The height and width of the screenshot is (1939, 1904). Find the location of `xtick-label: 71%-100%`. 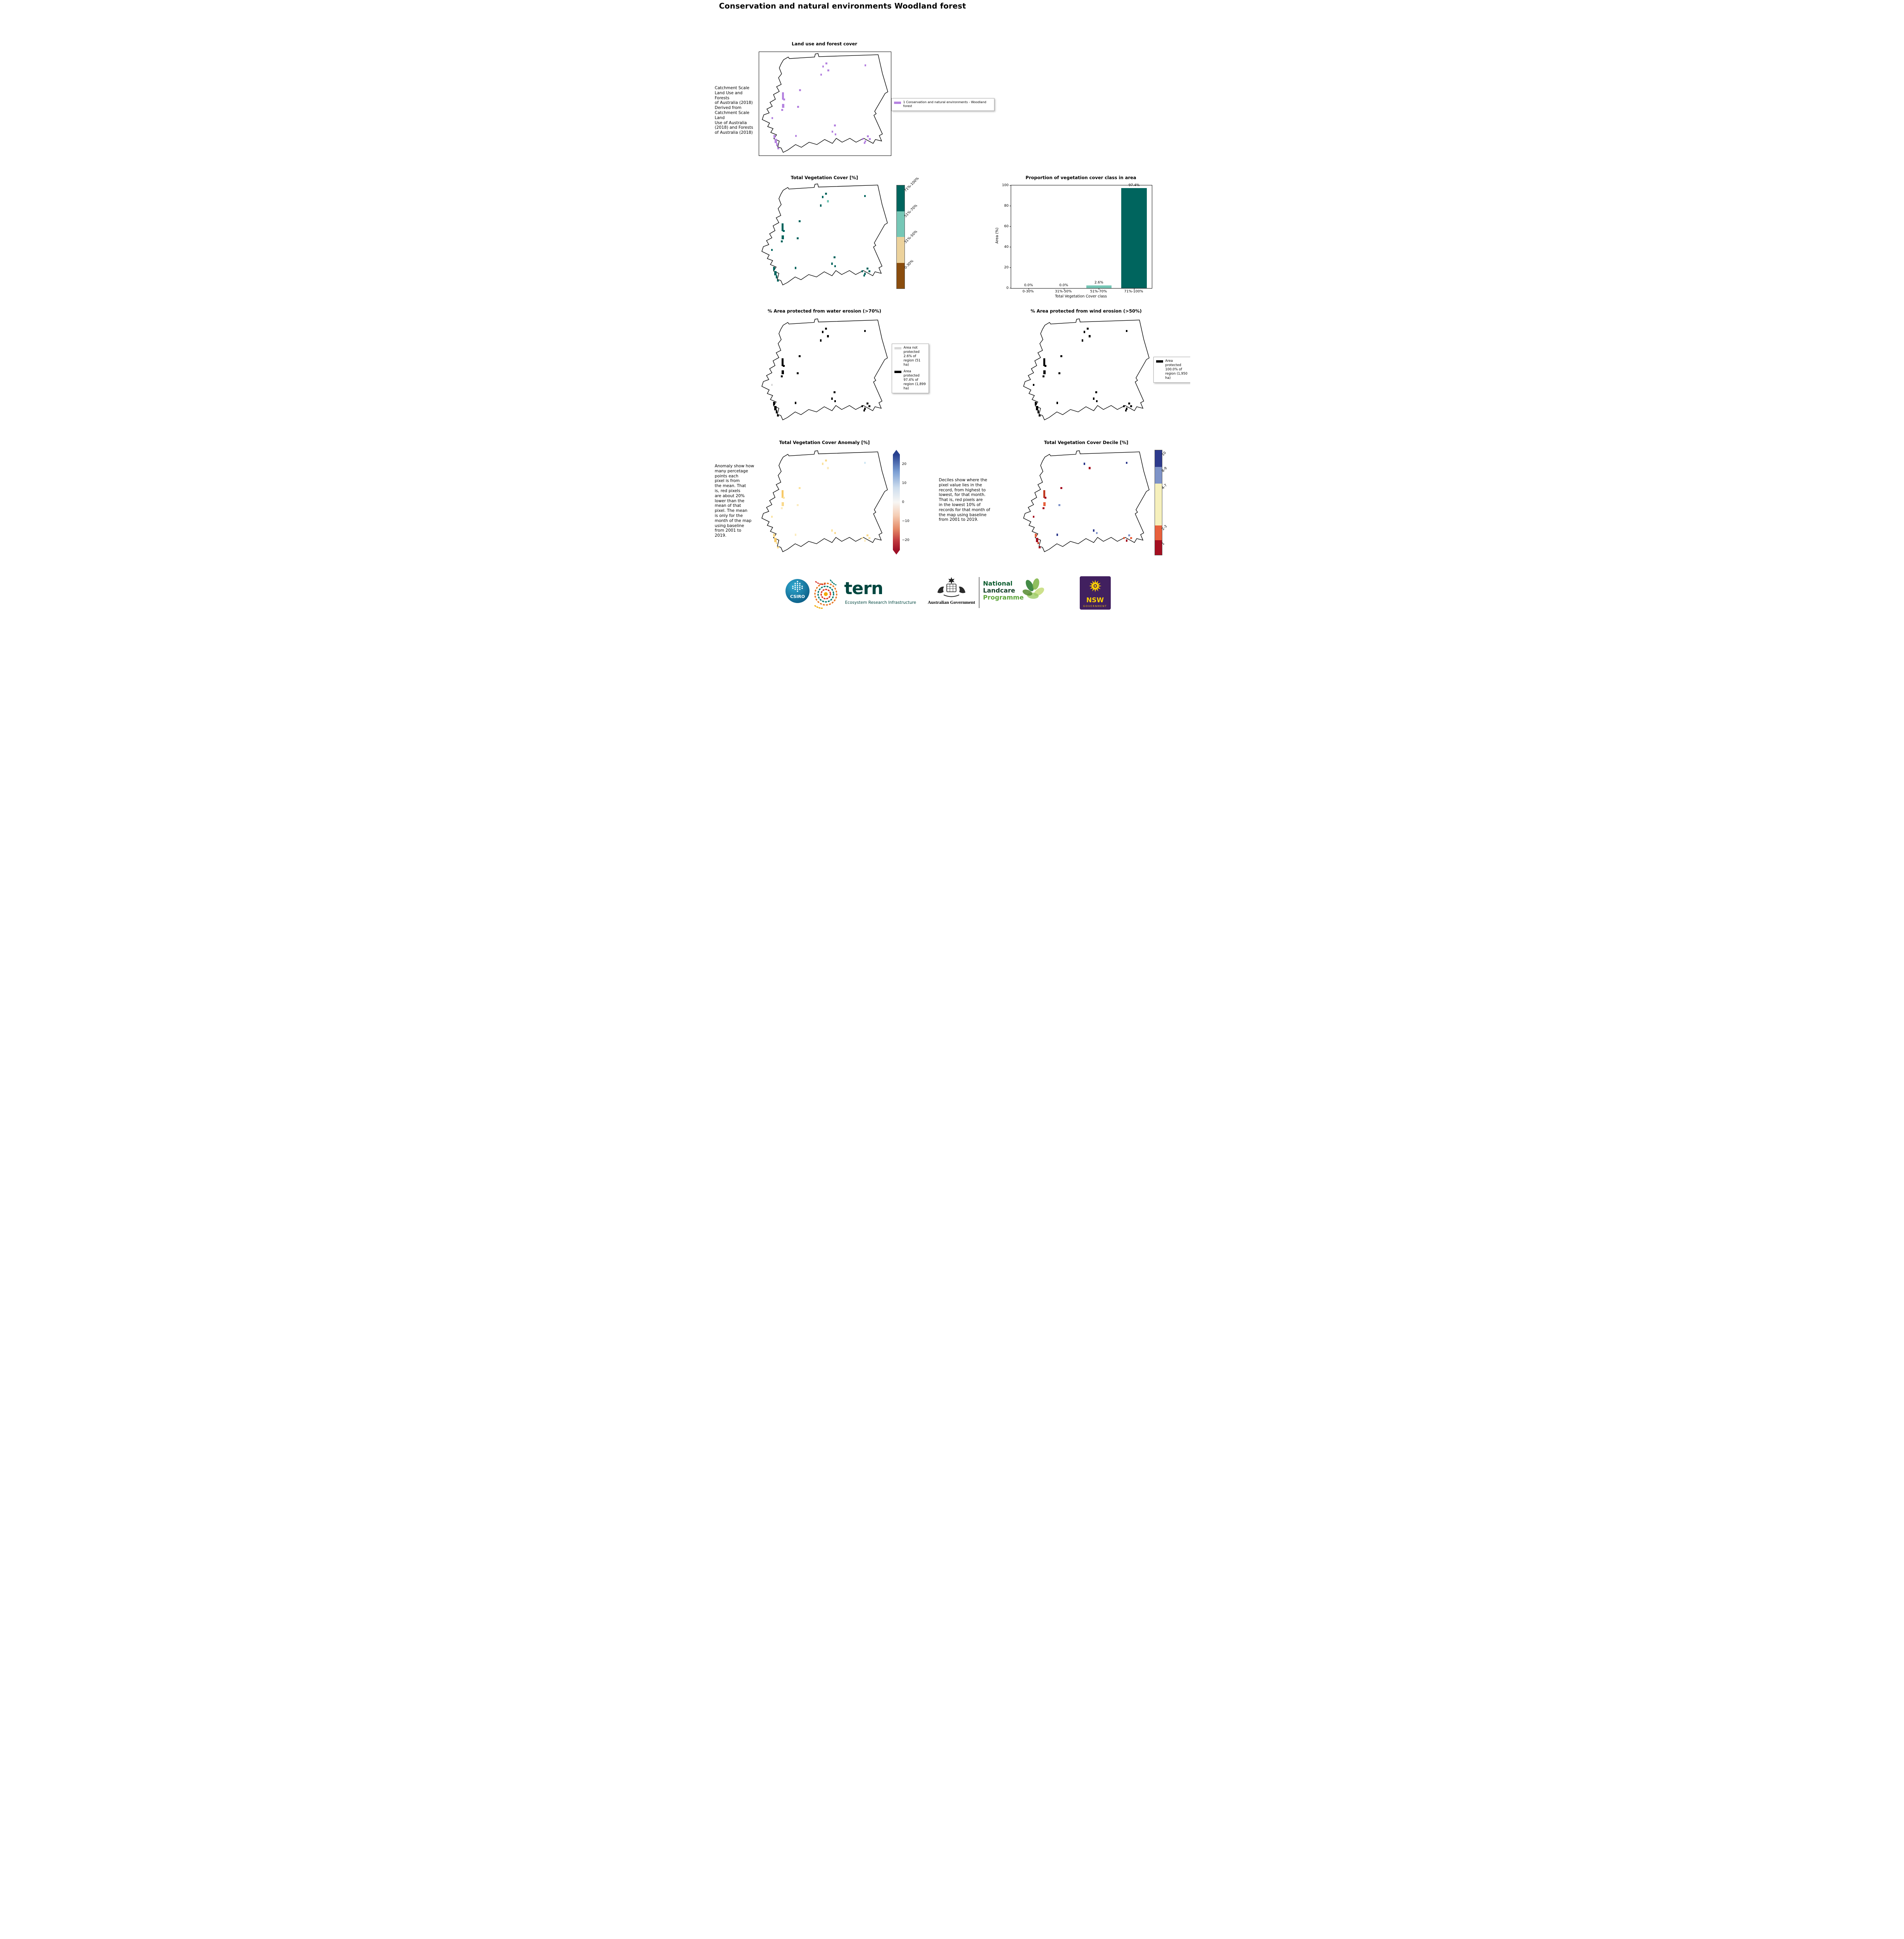

xtick-label: 71%-100% is located at coordinates (1133, 292).